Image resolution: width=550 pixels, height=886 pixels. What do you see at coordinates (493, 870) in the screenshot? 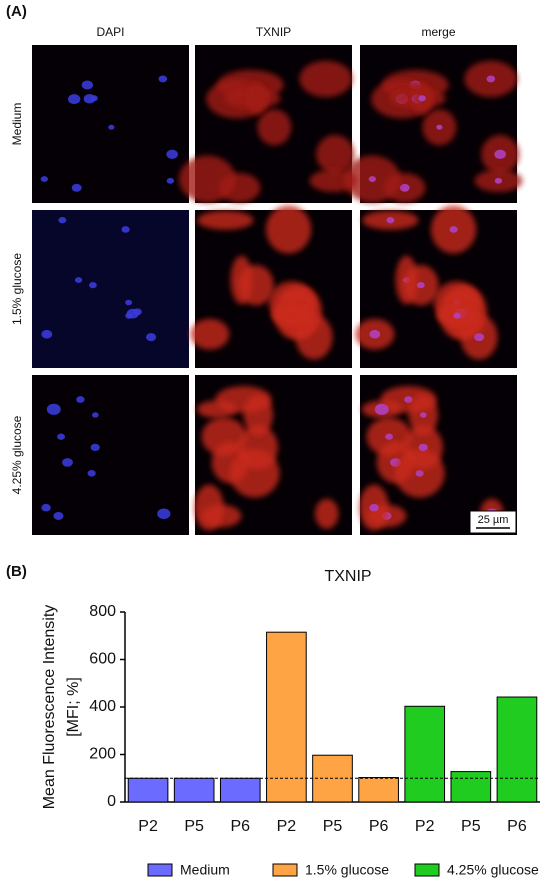
I see `legend-label: 4.25% glucose` at bounding box center [493, 870].